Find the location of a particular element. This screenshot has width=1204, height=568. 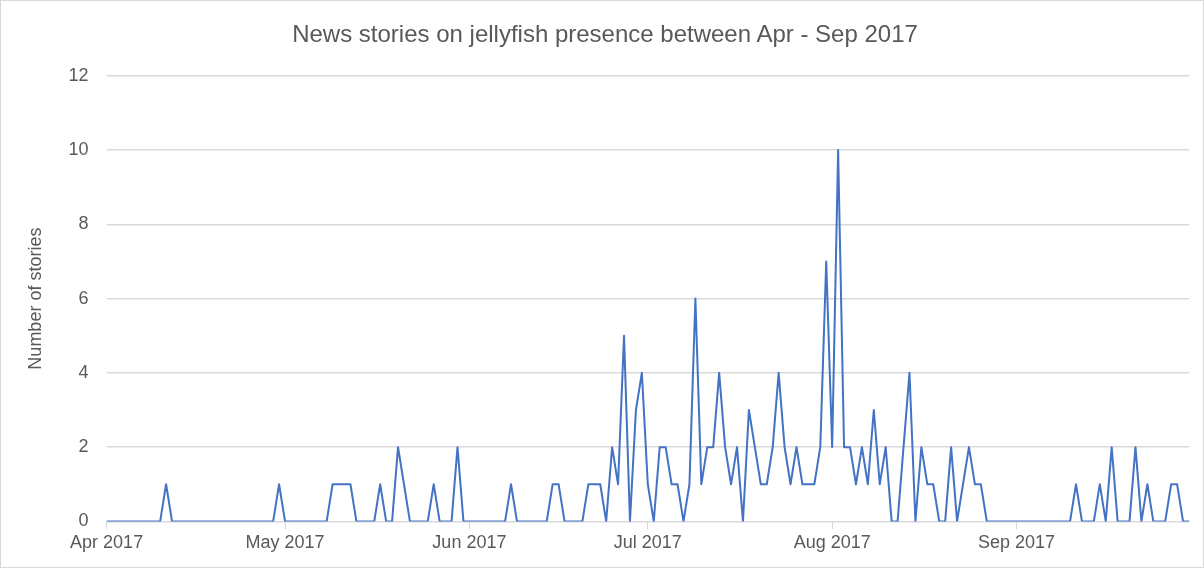

x-tick-label: Sep 2017 is located at coordinates (1016, 542).